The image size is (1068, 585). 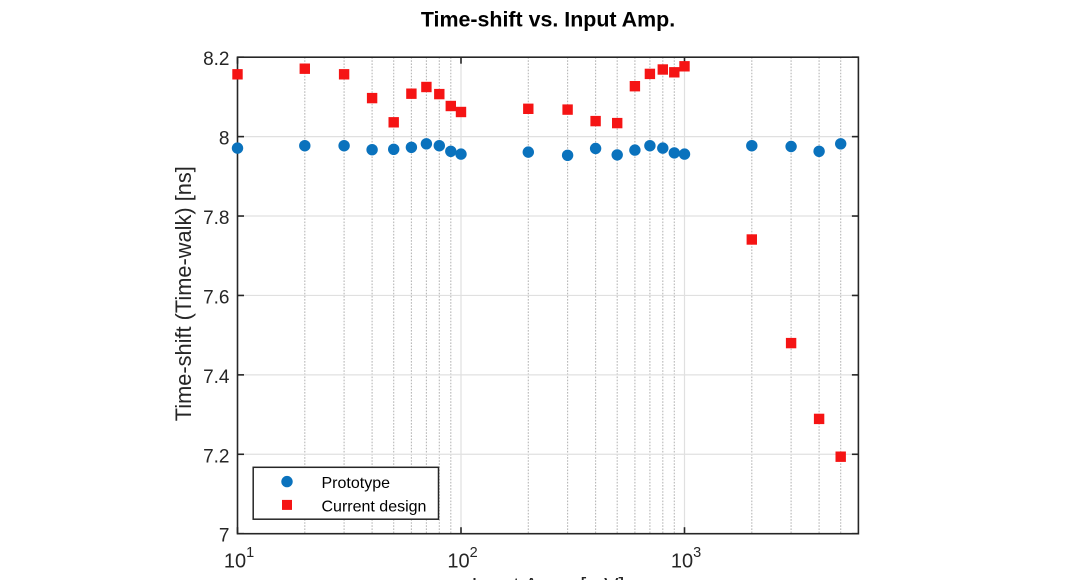 What do you see at coordinates (216, 377) in the screenshot?
I see `svg-text: 7.4` at bounding box center [216, 377].